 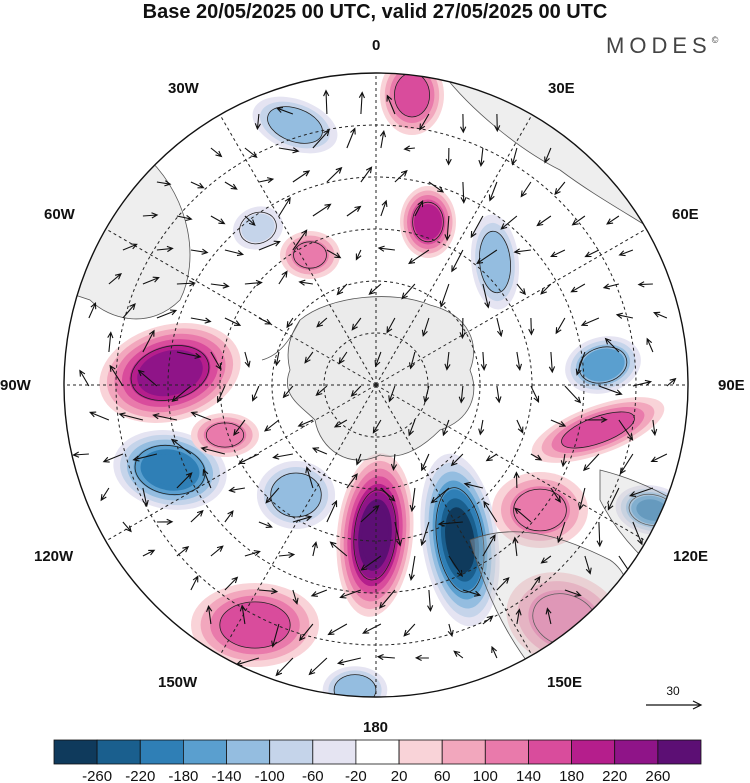 What do you see at coordinates (528, 775) in the screenshot?
I see `colorbar-tick-label: 140` at bounding box center [528, 775].